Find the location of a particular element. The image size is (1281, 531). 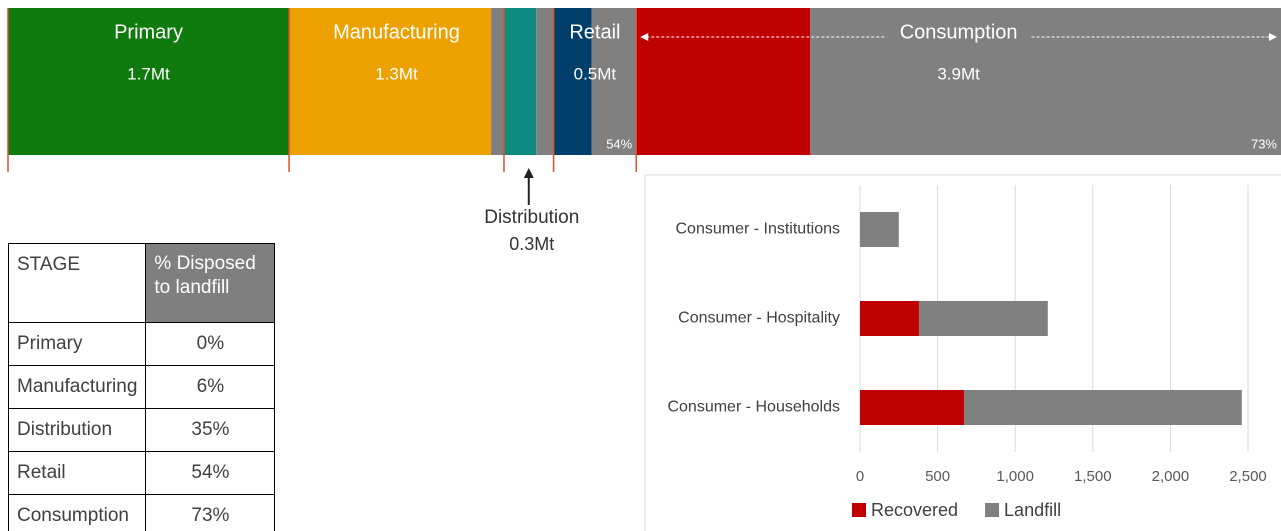

stage-value: 0.3Mt is located at coordinates (531, 244).